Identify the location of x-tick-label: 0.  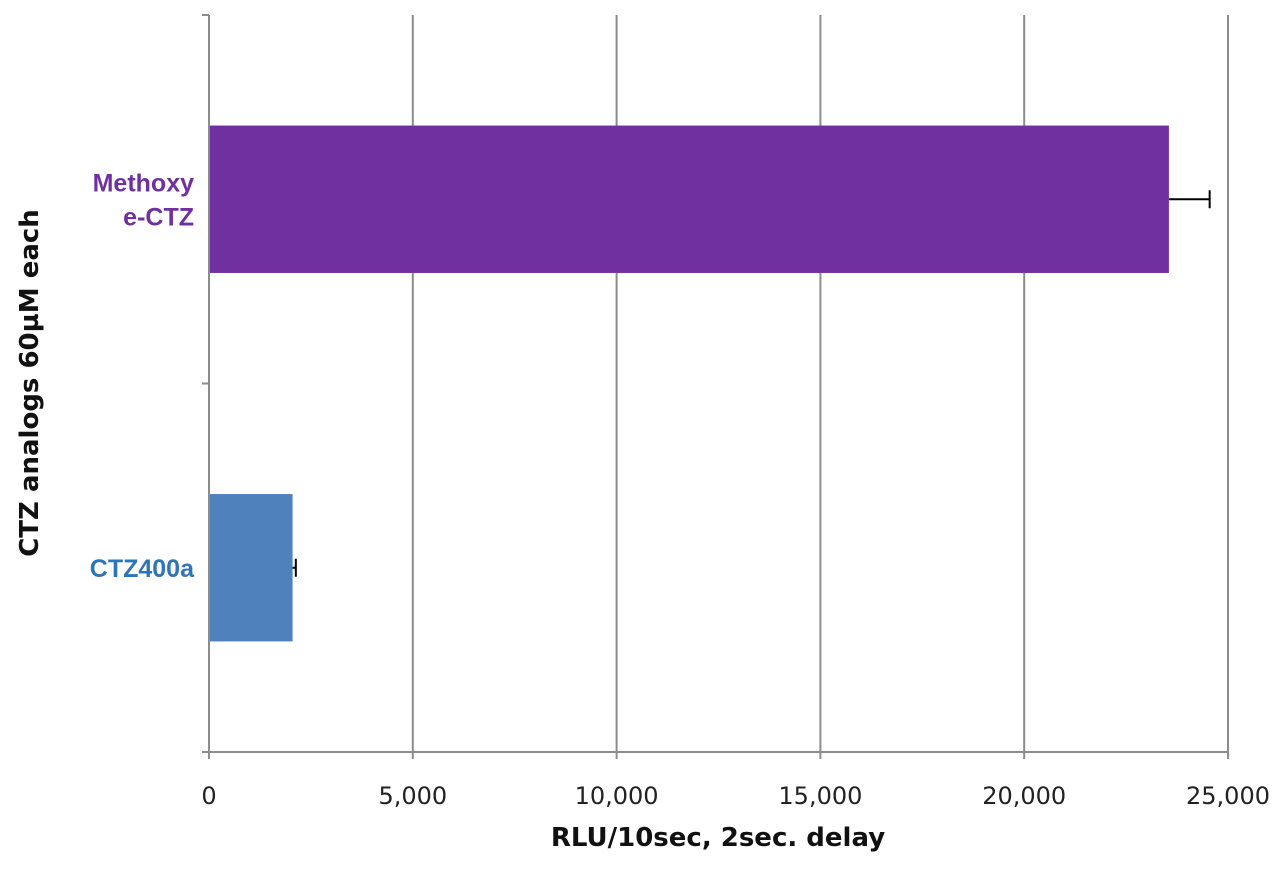
(208, 796).